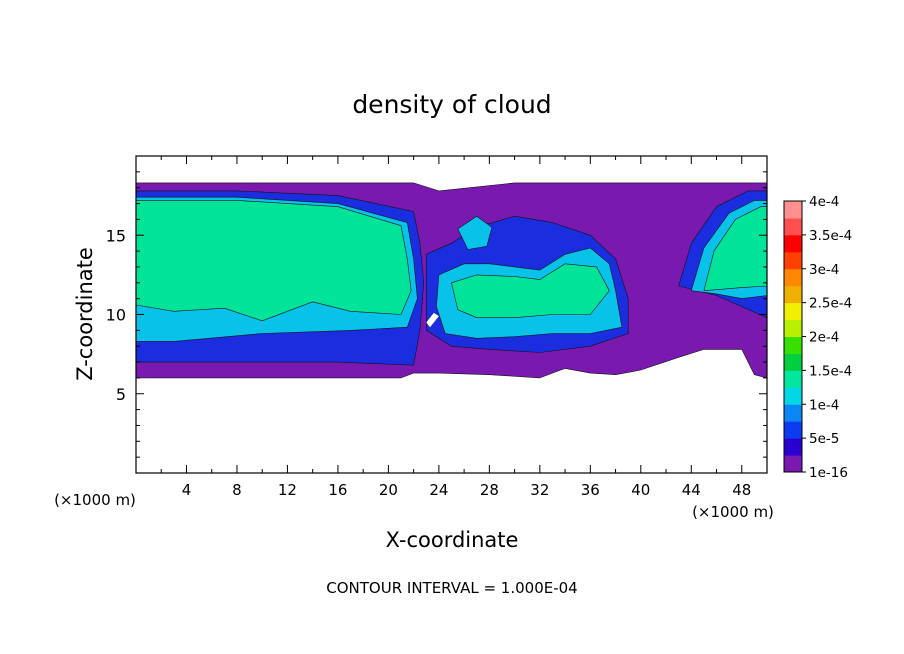  Describe the element at coordinates (735, 249) in the screenshot. I see `density-region-green-right` at that location.